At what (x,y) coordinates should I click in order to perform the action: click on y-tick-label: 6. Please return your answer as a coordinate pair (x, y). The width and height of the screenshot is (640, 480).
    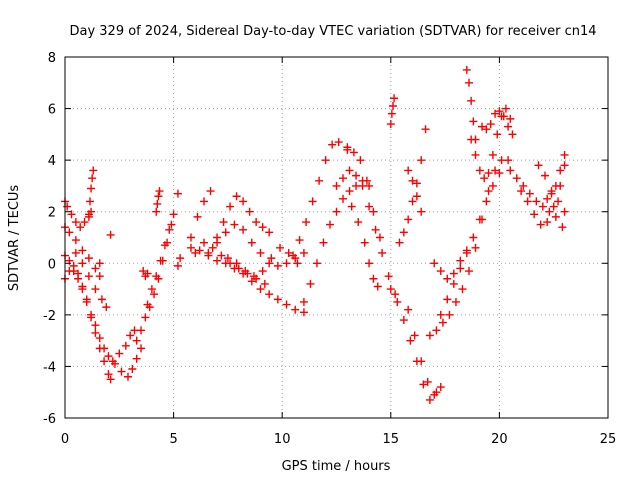
    Looking at the image, I should click on (52, 110).